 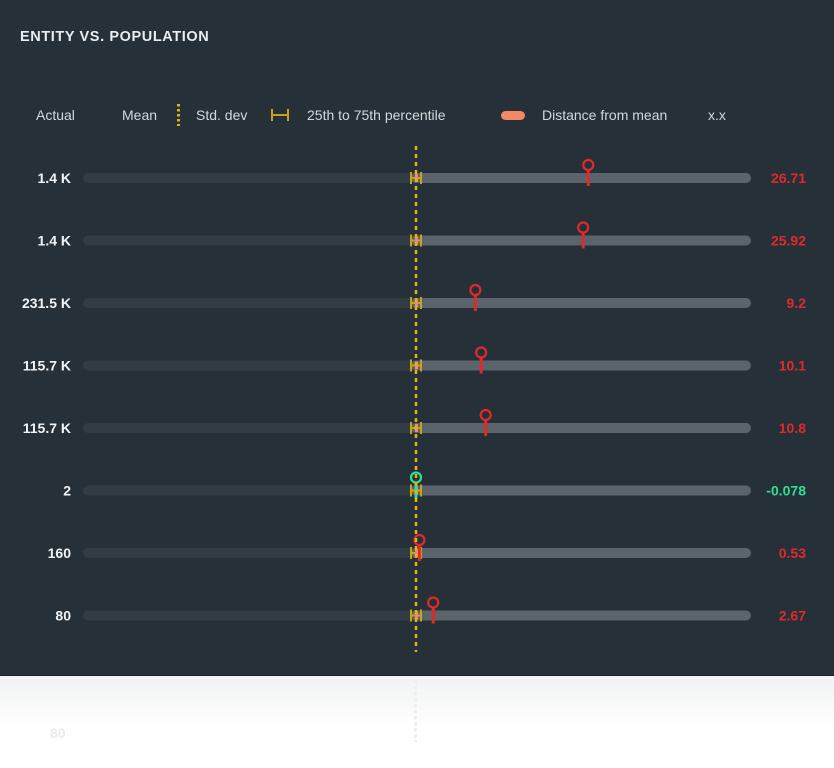 I want to click on panel-title: ENTITY VS. POPULATION, so click(x=115, y=37).